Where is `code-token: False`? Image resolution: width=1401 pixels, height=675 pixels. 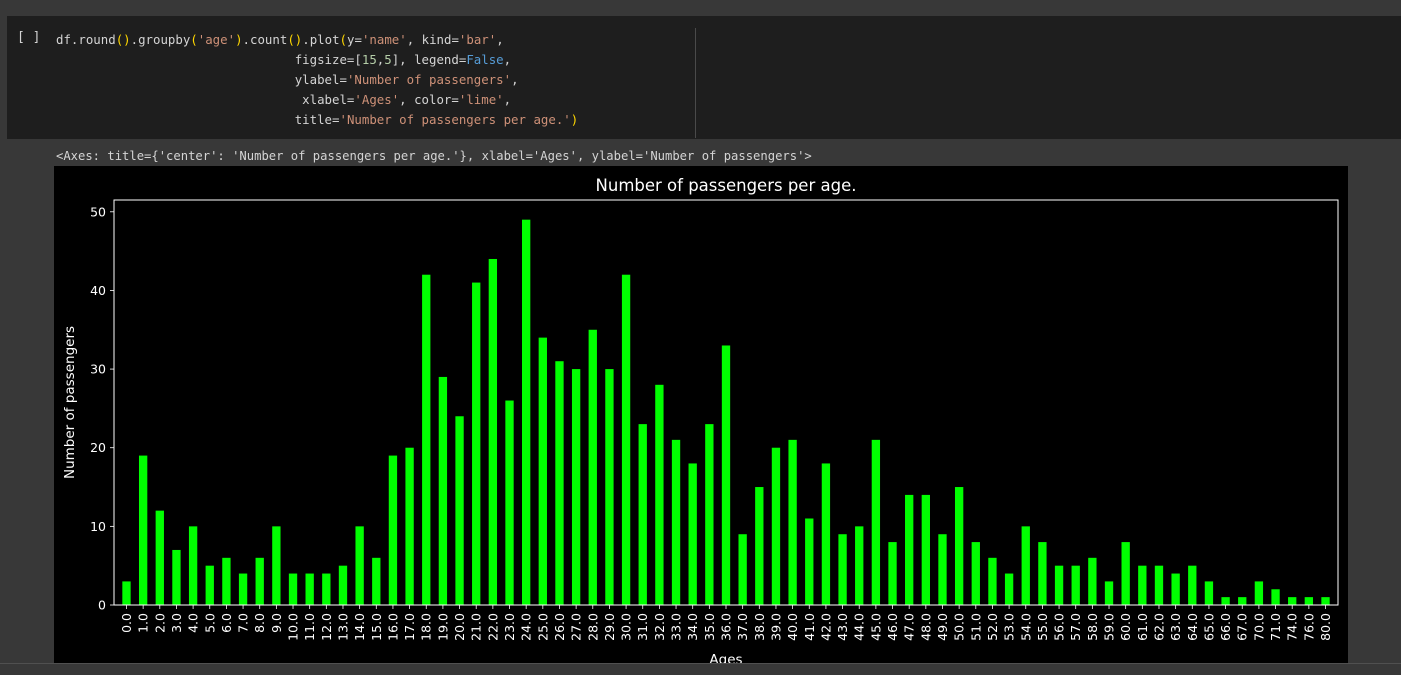
code-token: False is located at coordinates (485, 59).